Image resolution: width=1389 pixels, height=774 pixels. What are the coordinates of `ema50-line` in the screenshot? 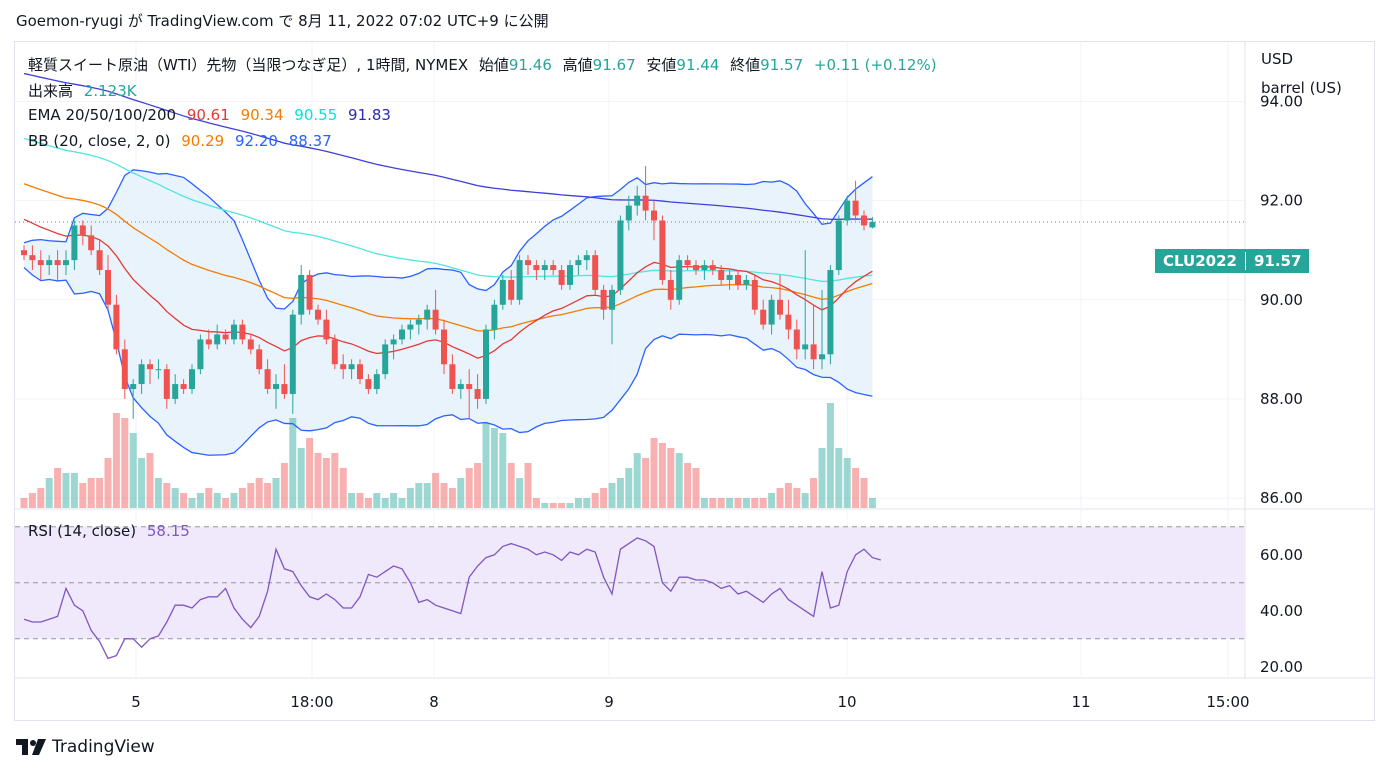 It's located at (448, 257).